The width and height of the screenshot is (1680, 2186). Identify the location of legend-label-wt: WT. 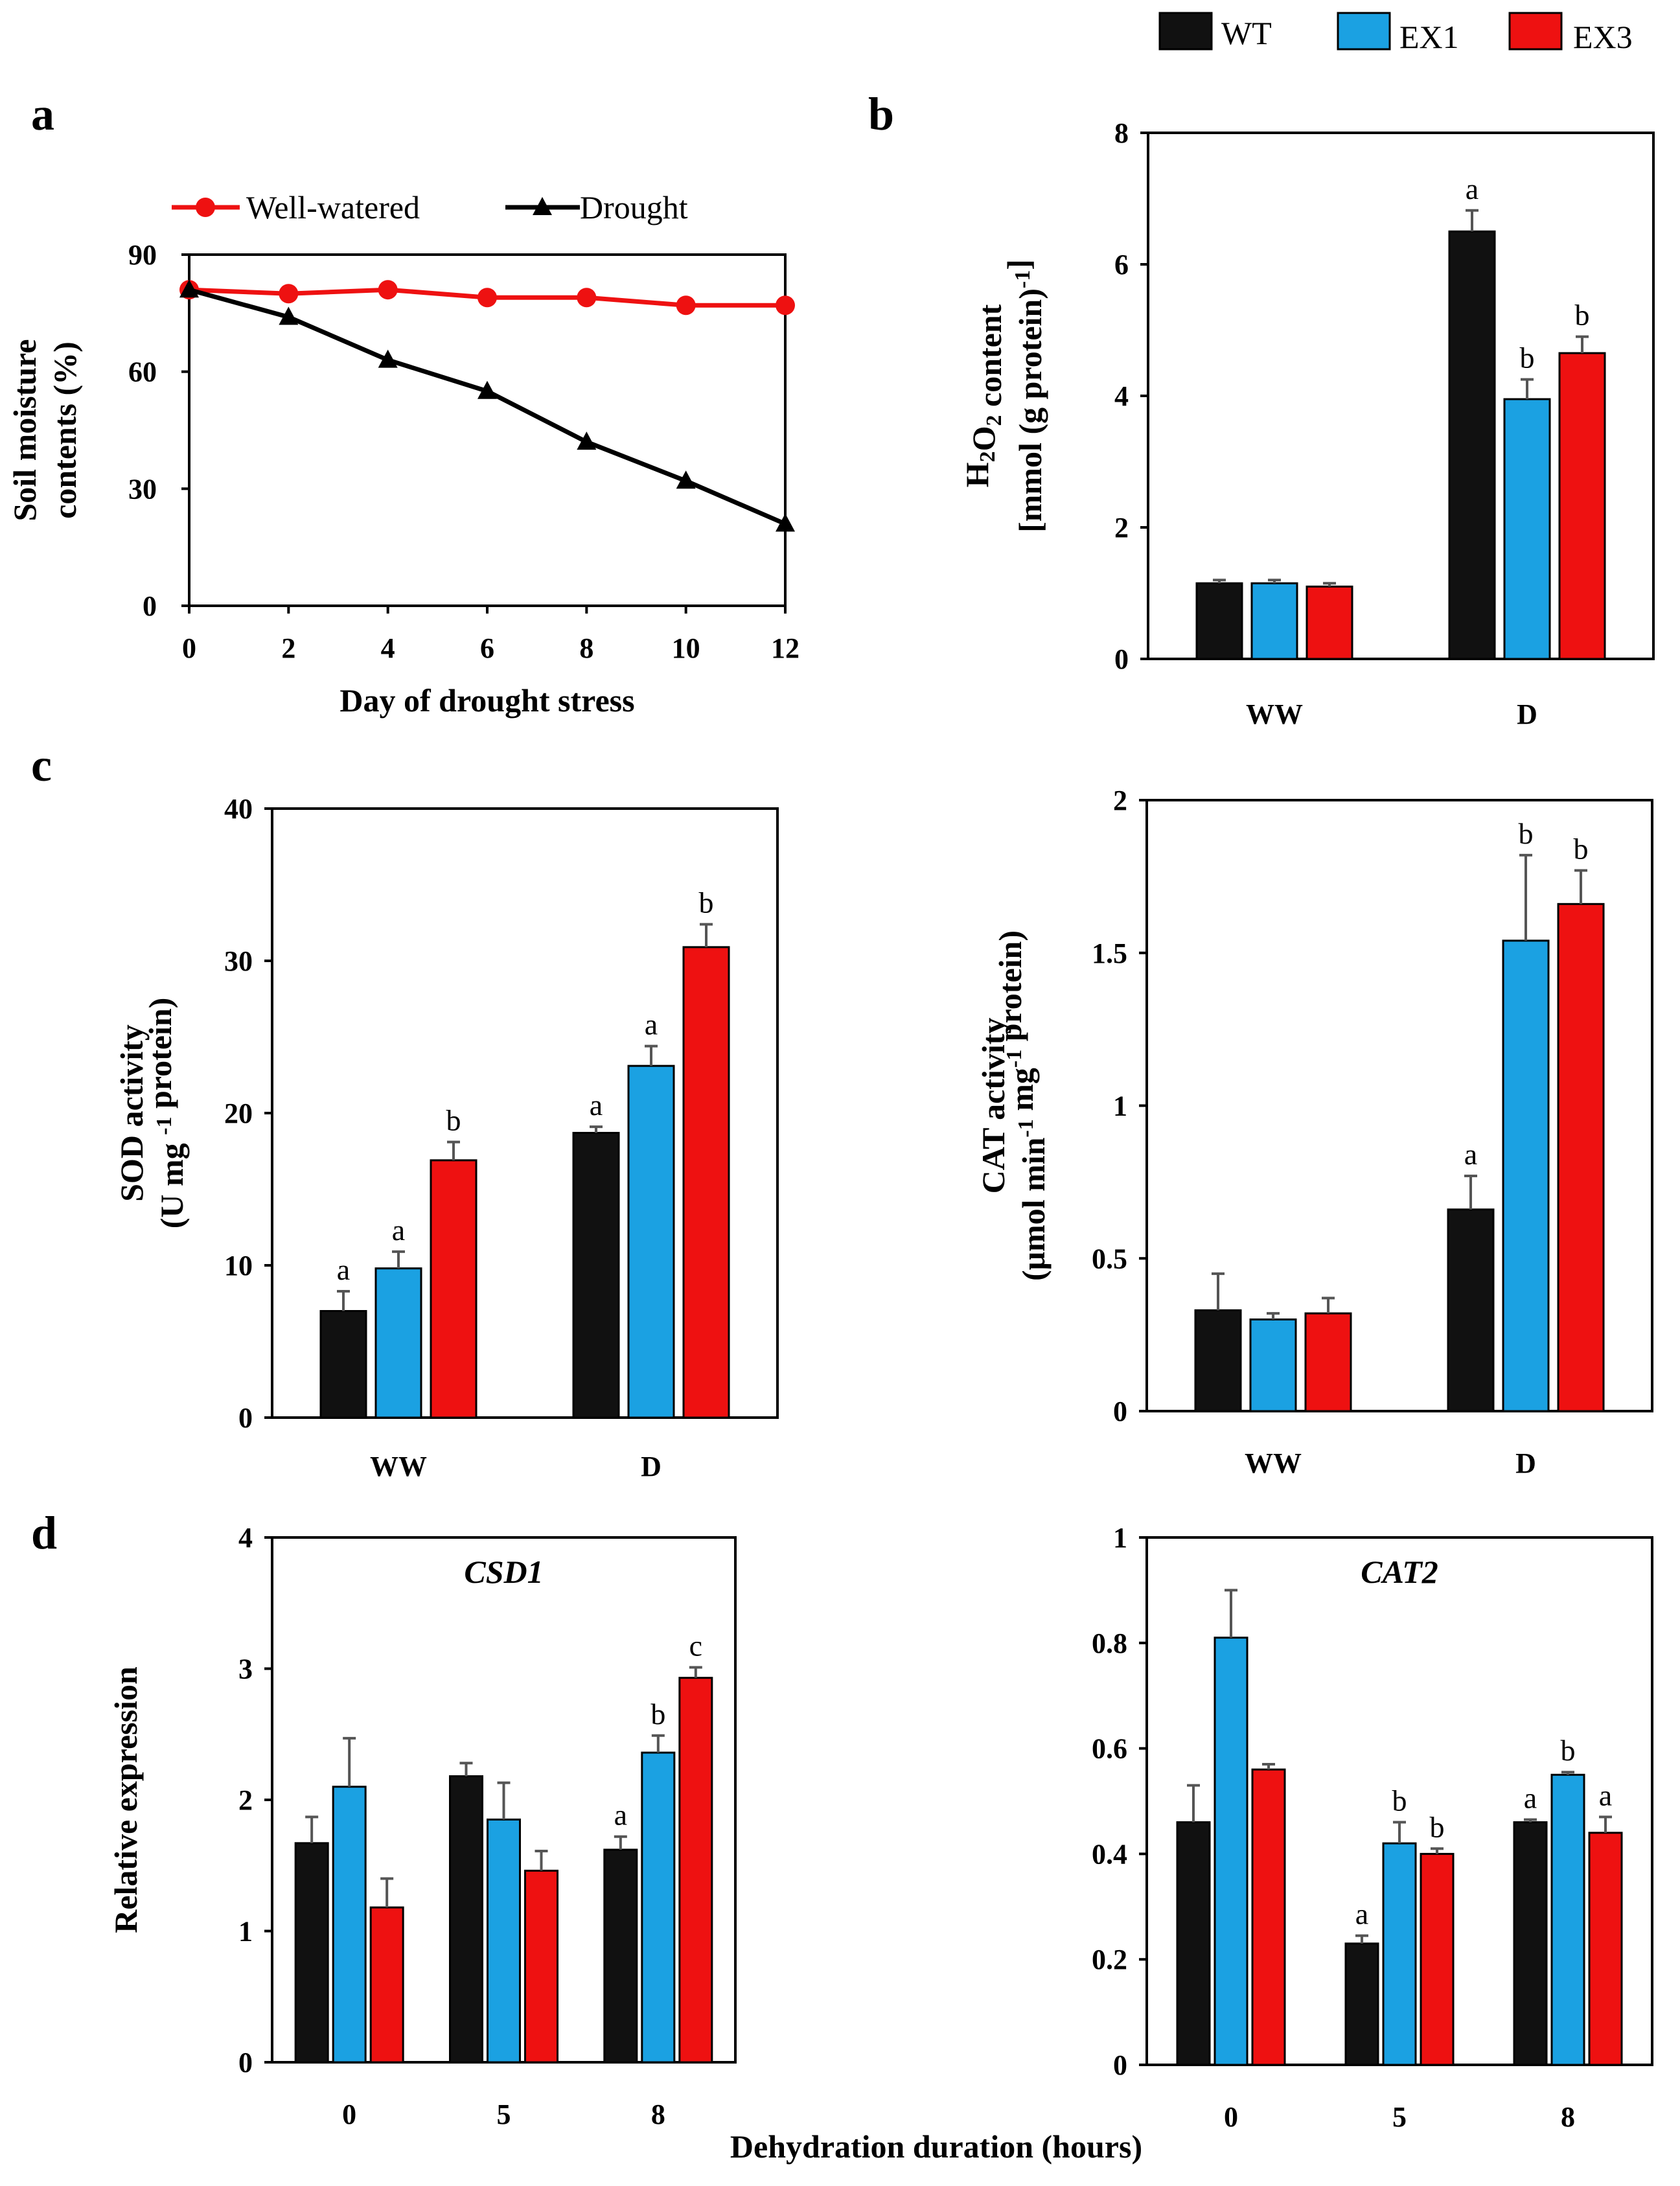
(1246, 33).